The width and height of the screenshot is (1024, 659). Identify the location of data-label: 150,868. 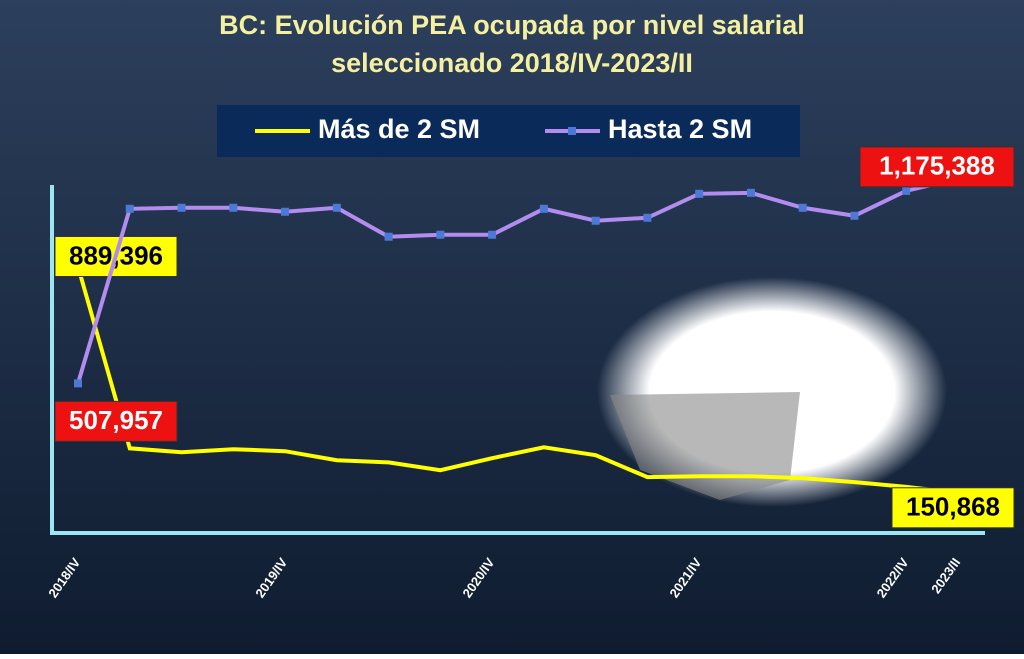
(953, 507).